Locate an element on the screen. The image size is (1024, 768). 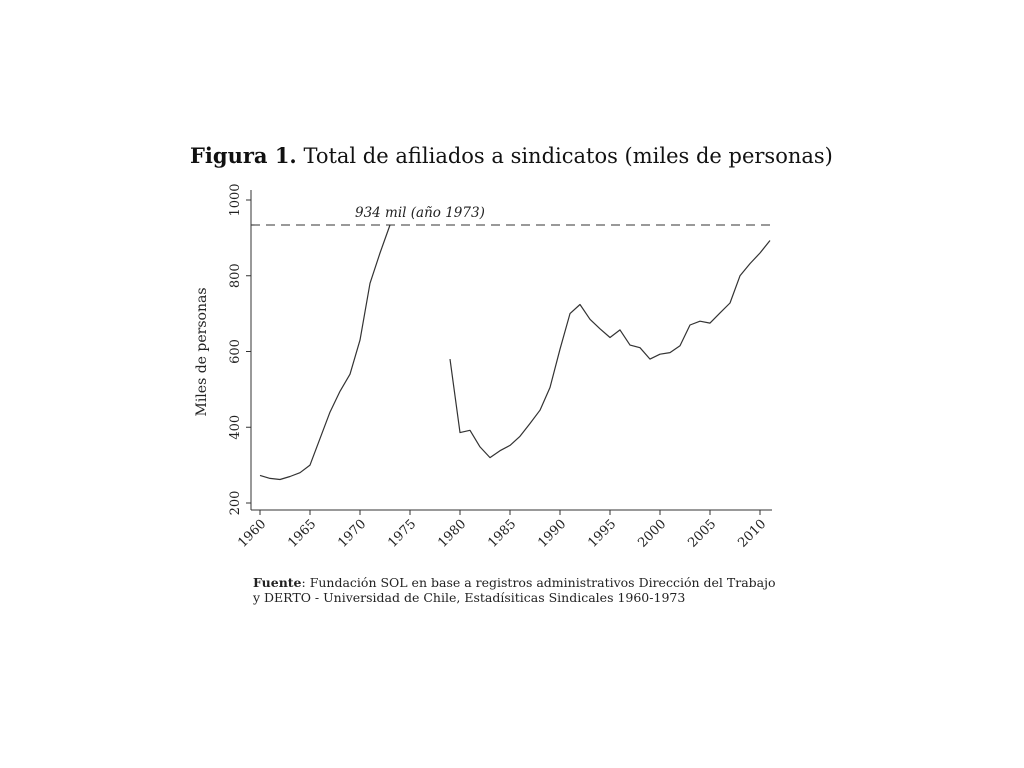
y-tick-label: 600 is located at coordinates (235, 351).